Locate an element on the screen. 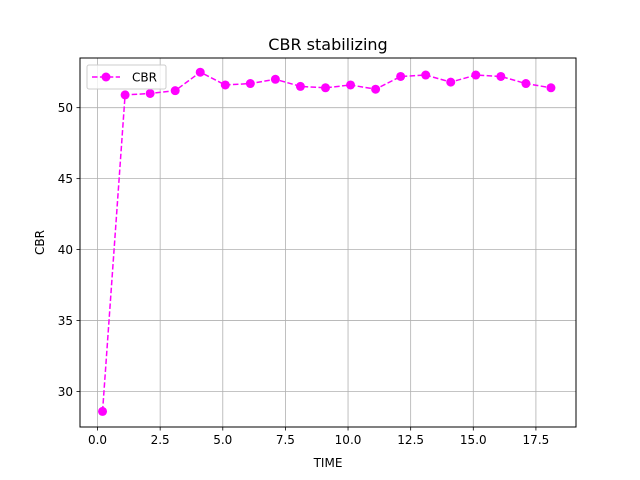  y-tick-label: 45 is located at coordinates (65, 179).